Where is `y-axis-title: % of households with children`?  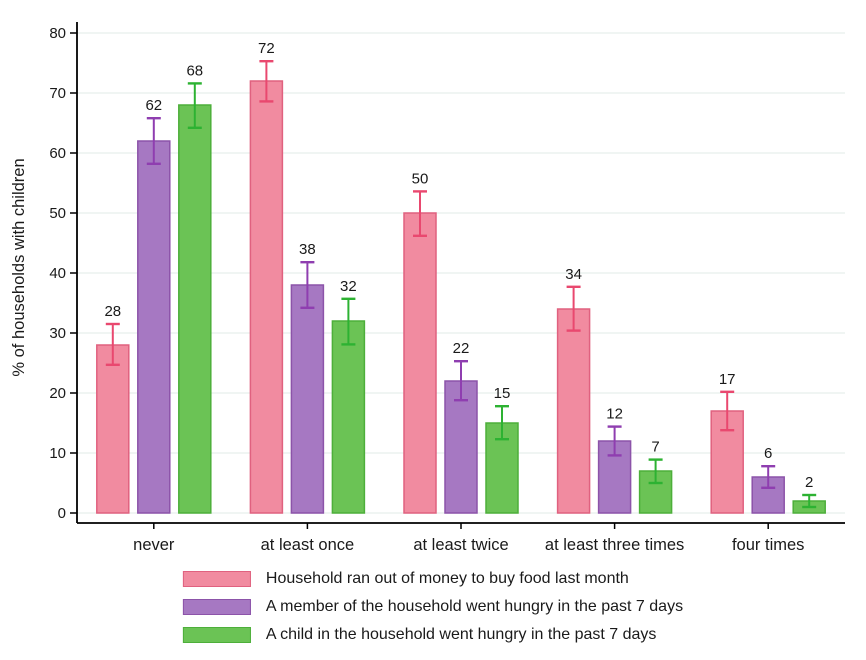 y-axis-title: % of households with children is located at coordinates (19, 267).